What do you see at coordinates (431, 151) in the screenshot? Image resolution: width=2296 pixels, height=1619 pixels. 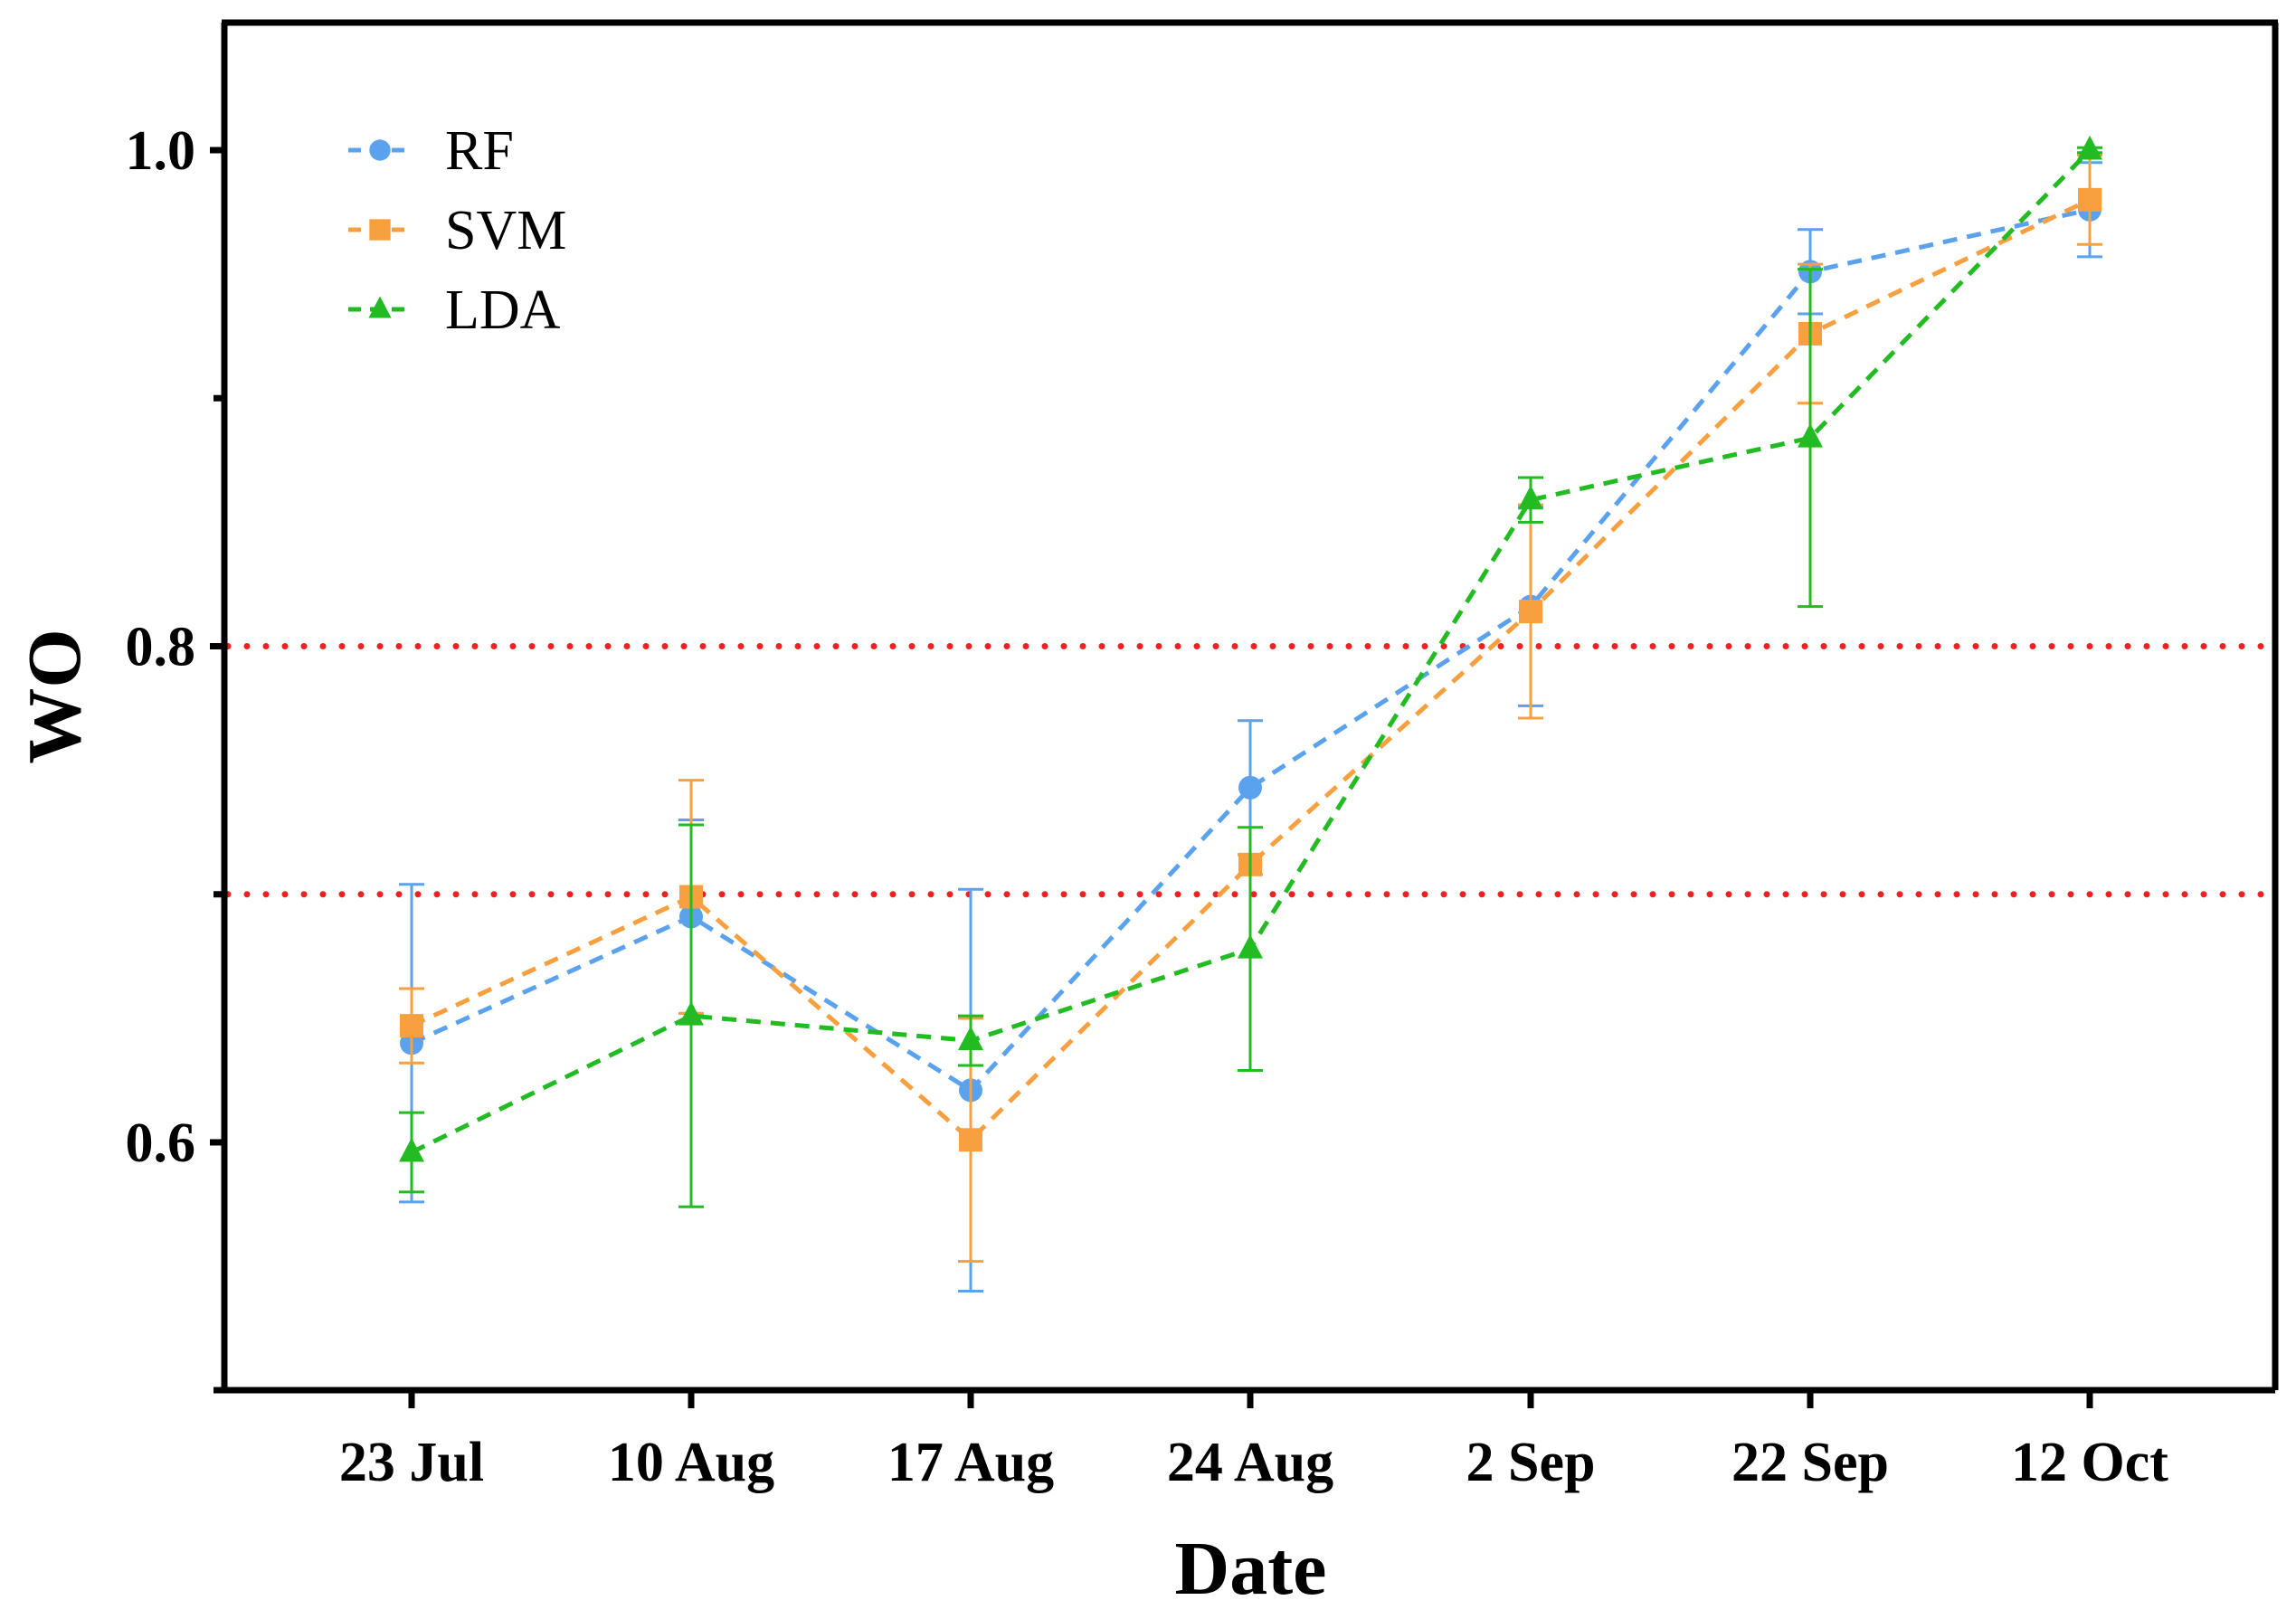 I see `legend-item-rf: RF` at bounding box center [431, 151].